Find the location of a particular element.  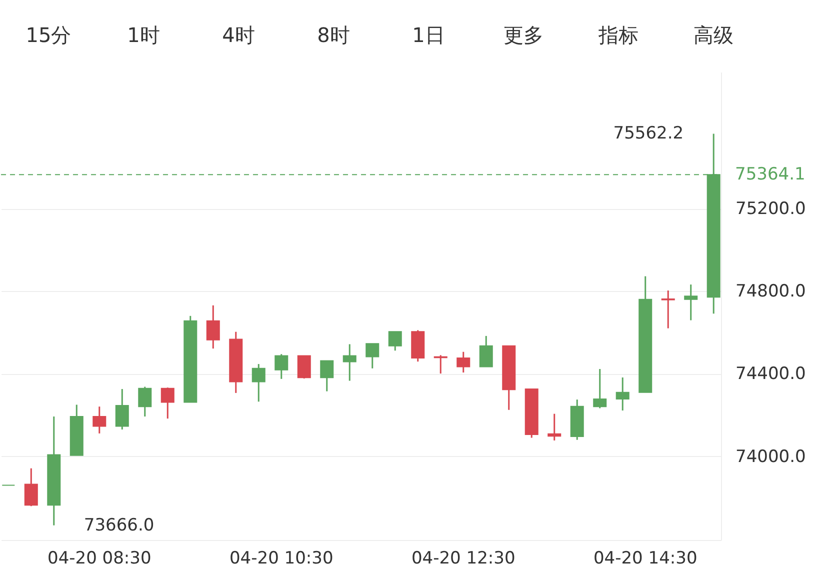

text: 高级 is located at coordinates (714, 35).